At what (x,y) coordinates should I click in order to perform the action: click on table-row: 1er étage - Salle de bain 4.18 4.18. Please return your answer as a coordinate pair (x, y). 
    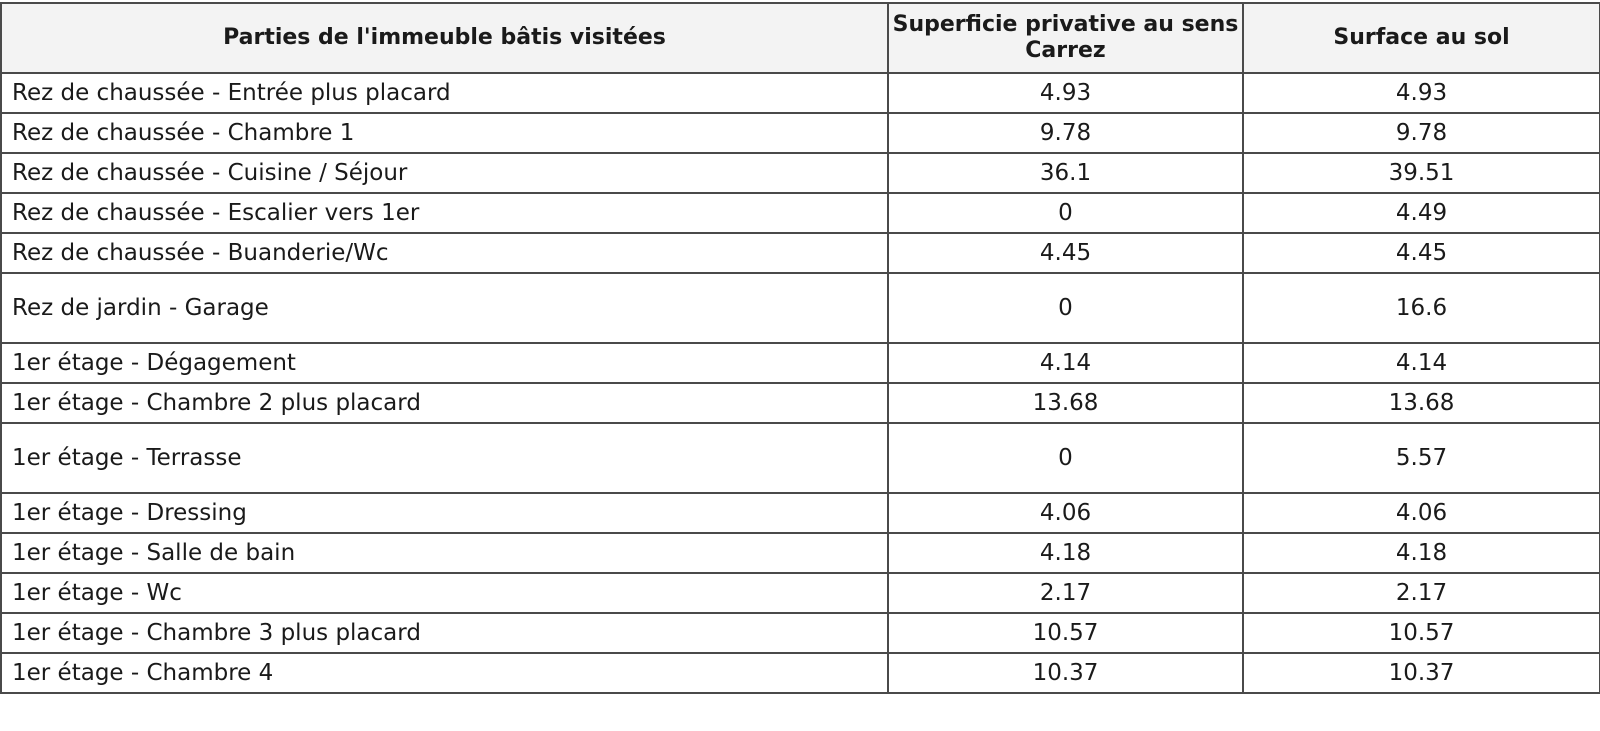
    Looking at the image, I should click on (800, 553).